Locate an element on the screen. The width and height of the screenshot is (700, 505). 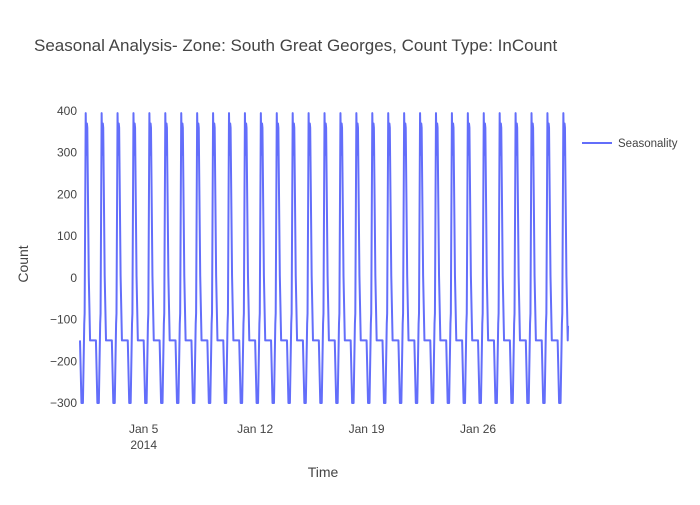
x-tick-label: Jan 5 is located at coordinates (144, 429).